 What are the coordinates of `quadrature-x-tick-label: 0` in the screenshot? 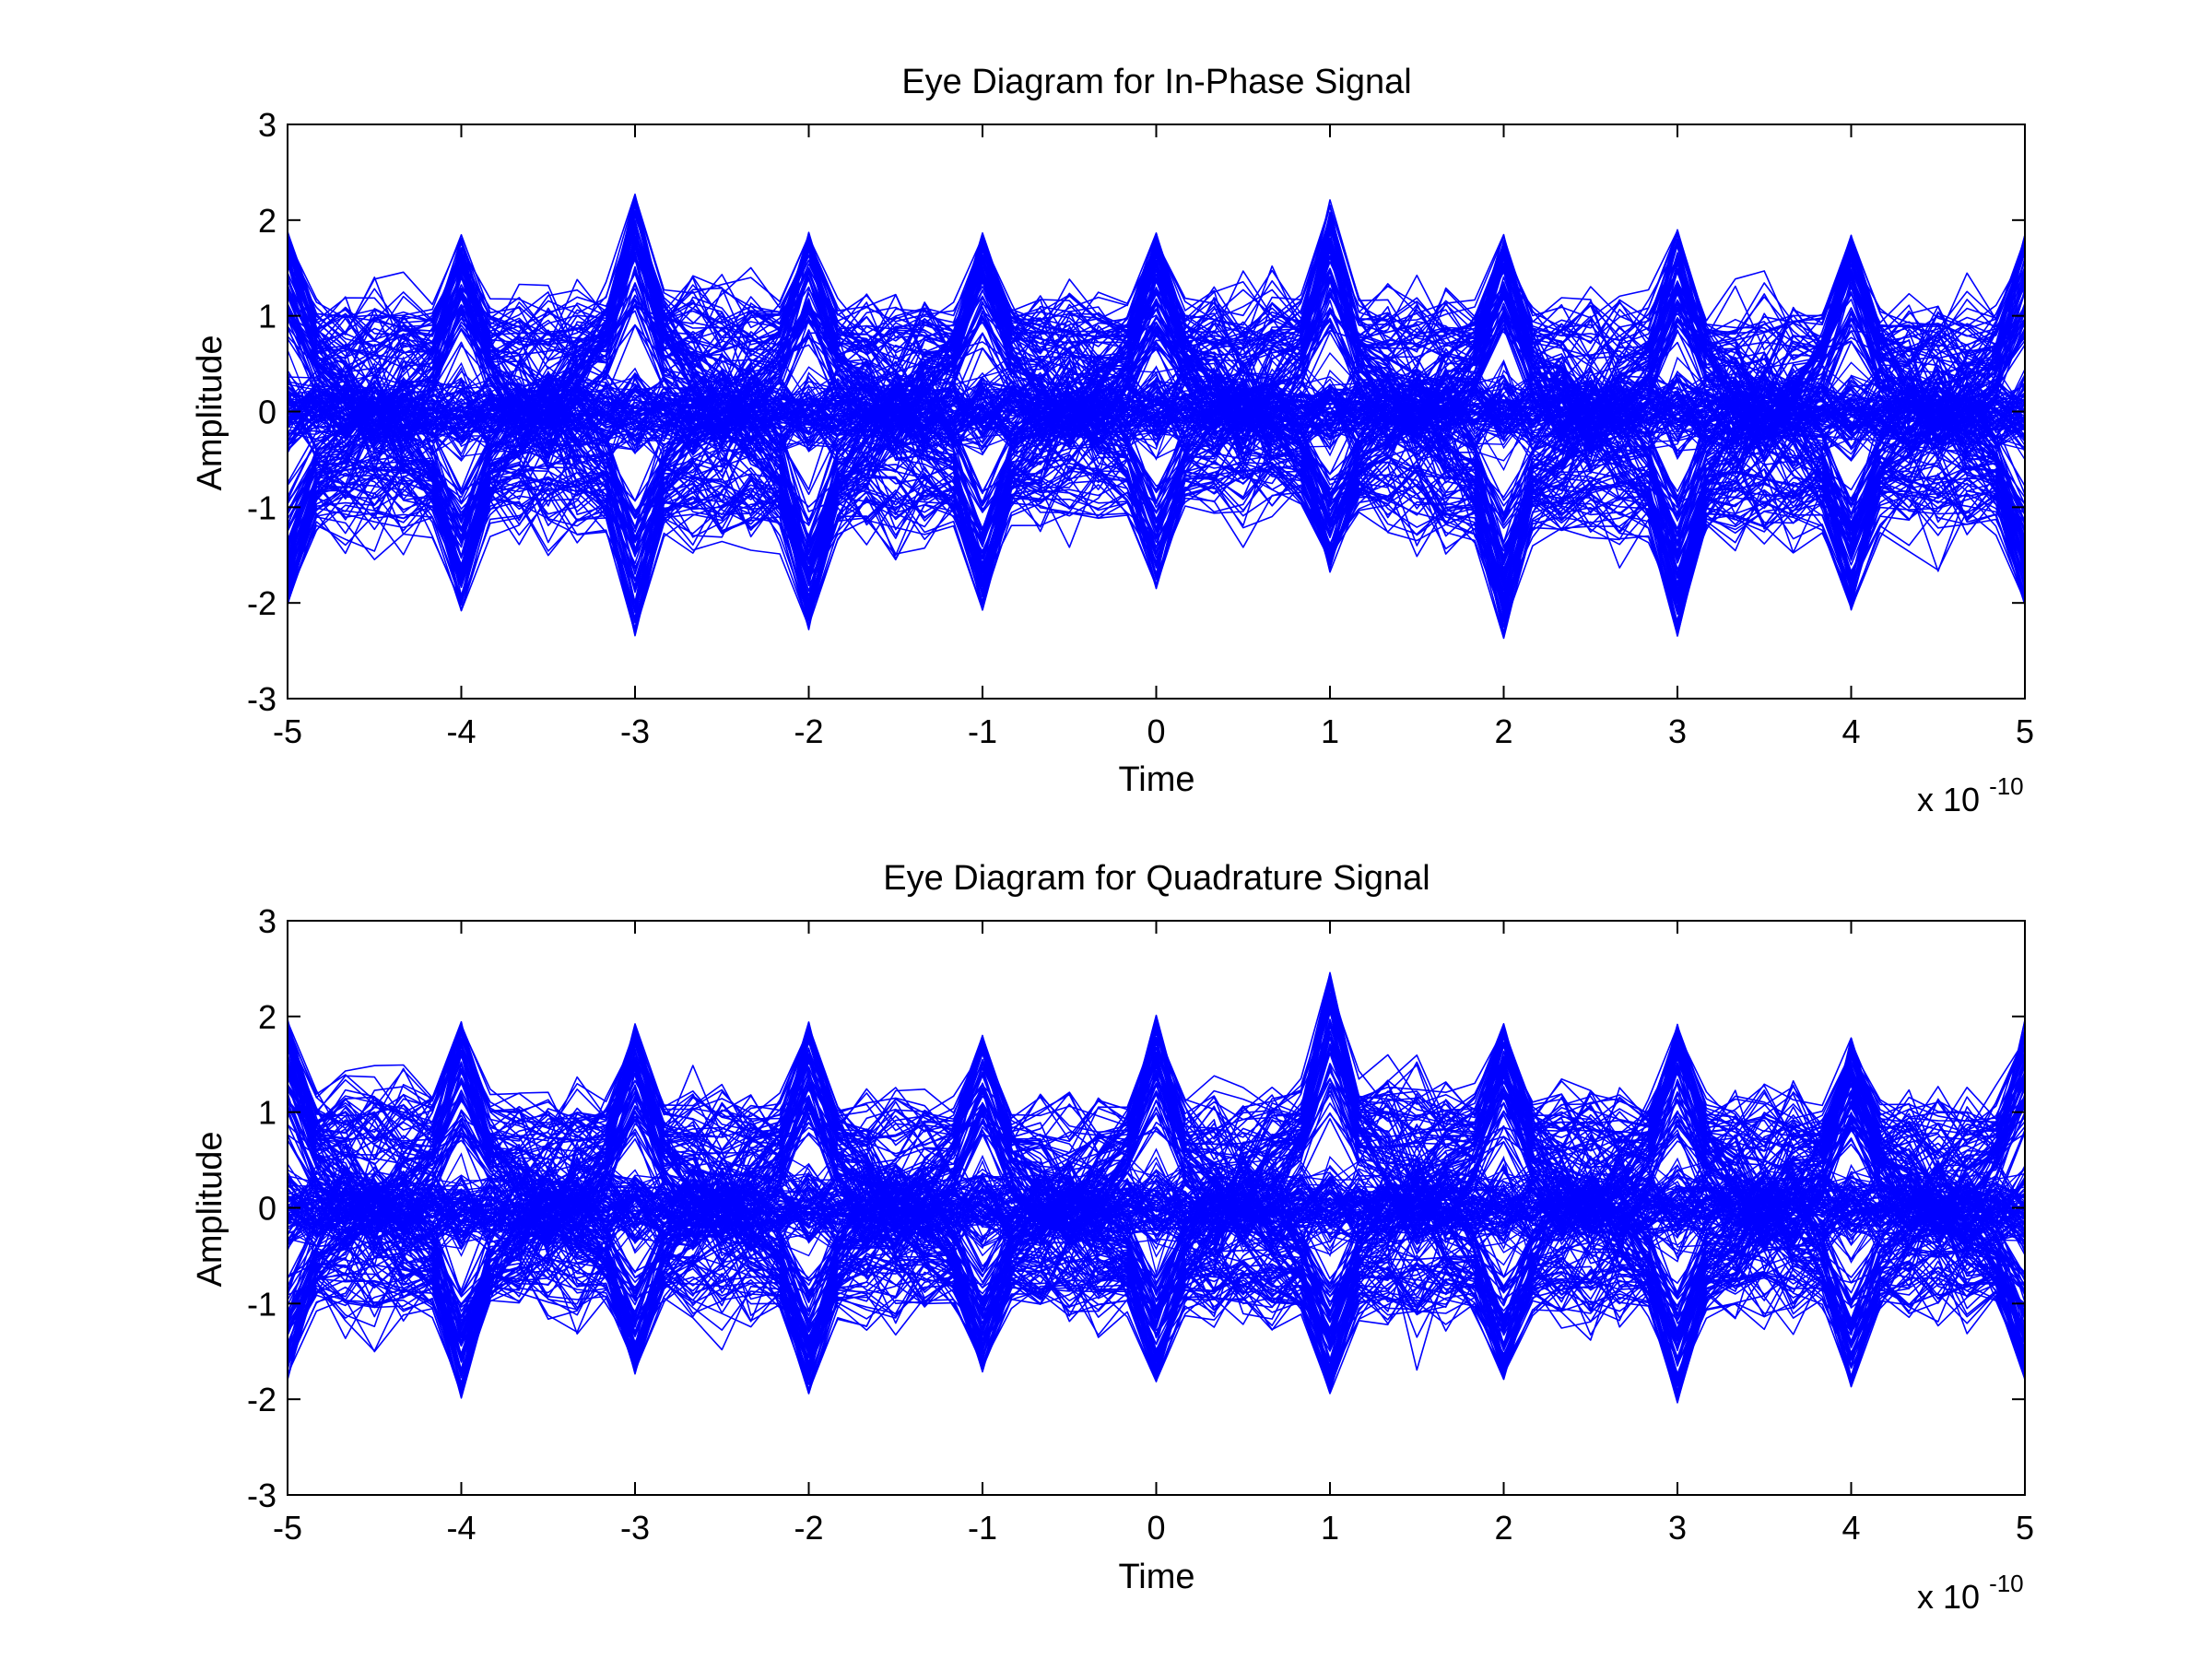 It's located at (1156, 1528).